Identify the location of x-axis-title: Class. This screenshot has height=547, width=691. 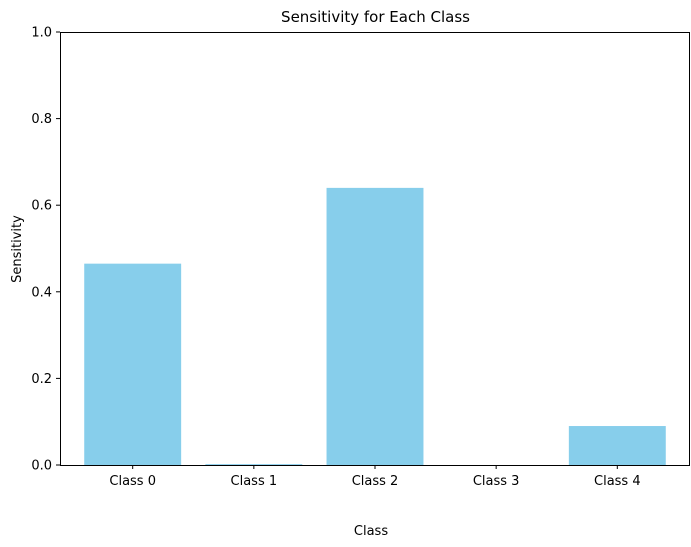
(371, 531).